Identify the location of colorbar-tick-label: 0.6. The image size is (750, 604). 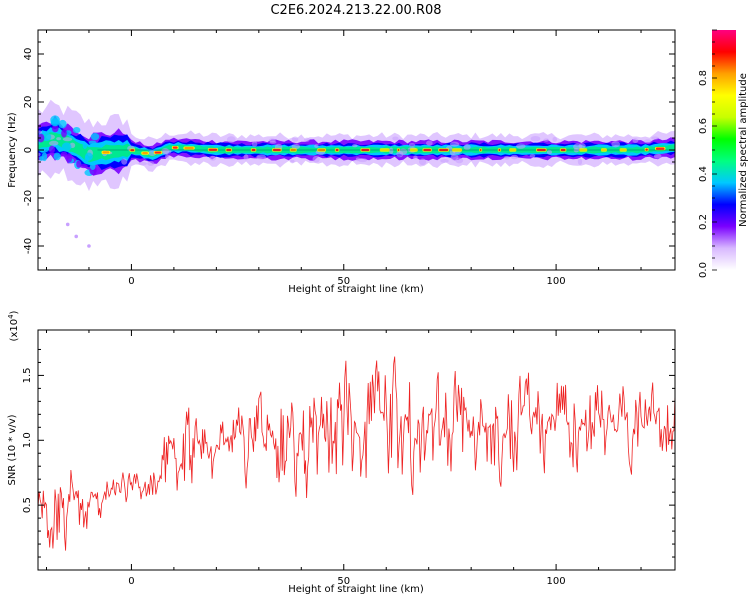
(703, 126).